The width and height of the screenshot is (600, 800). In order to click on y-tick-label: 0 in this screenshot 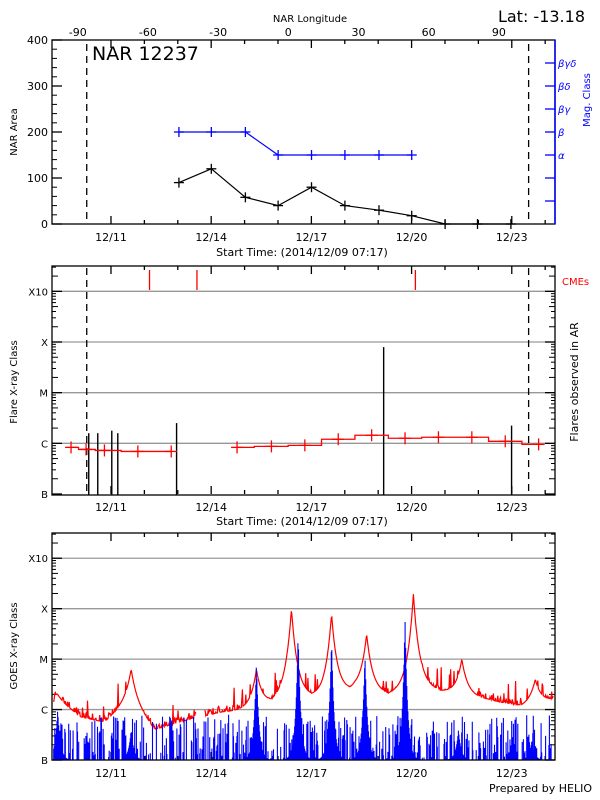, I will do `click(44, 224)`.